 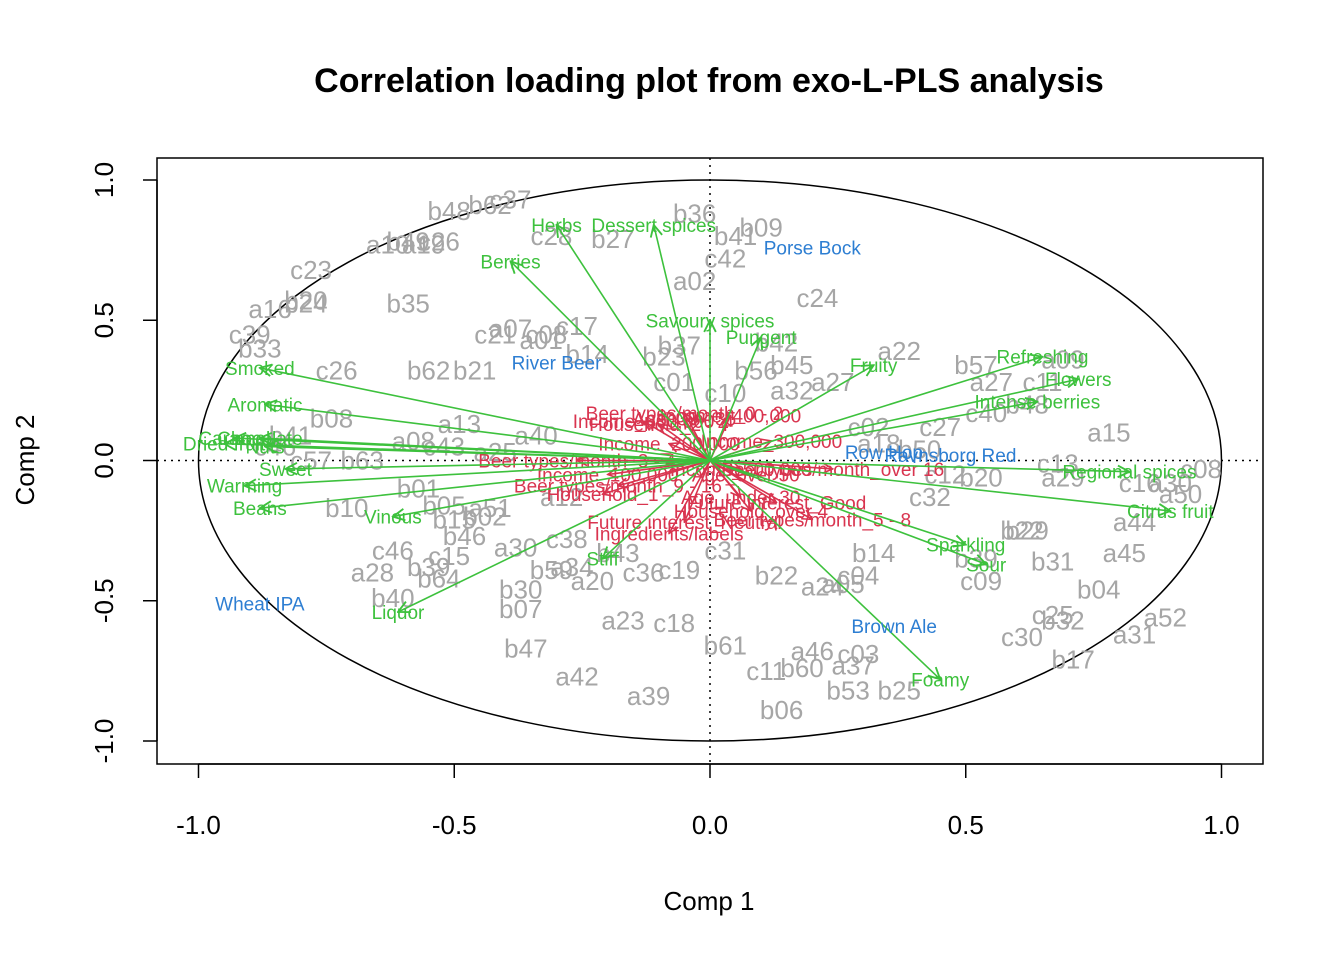 I want to click on sample-point-label: a24, so click(x=822, y=587).